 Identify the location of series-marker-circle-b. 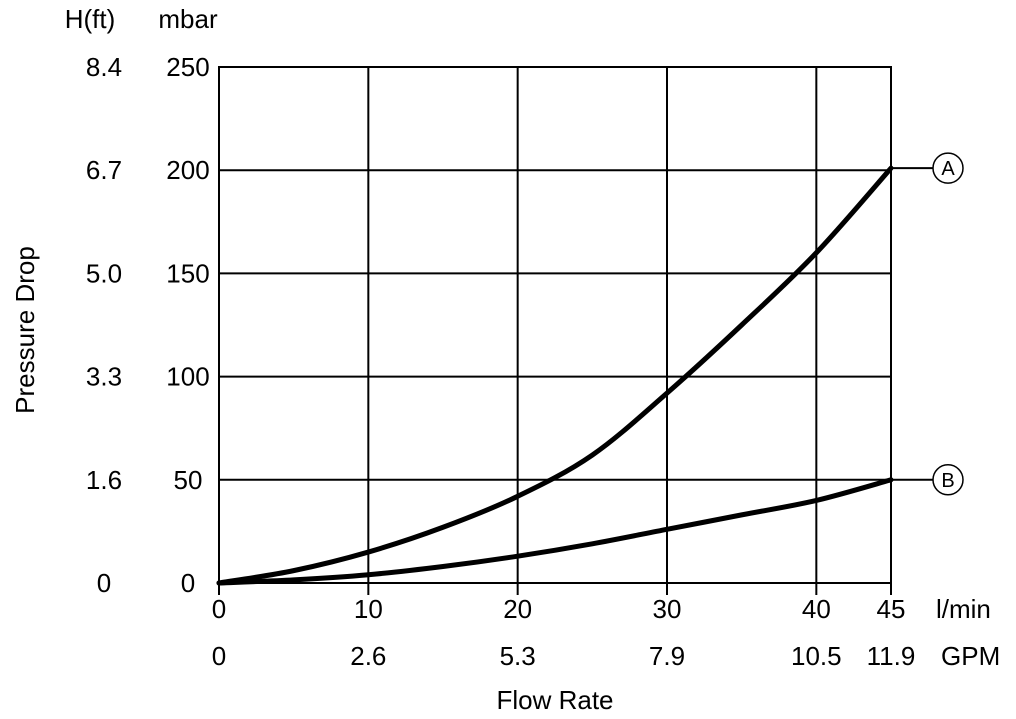
(948, 480).